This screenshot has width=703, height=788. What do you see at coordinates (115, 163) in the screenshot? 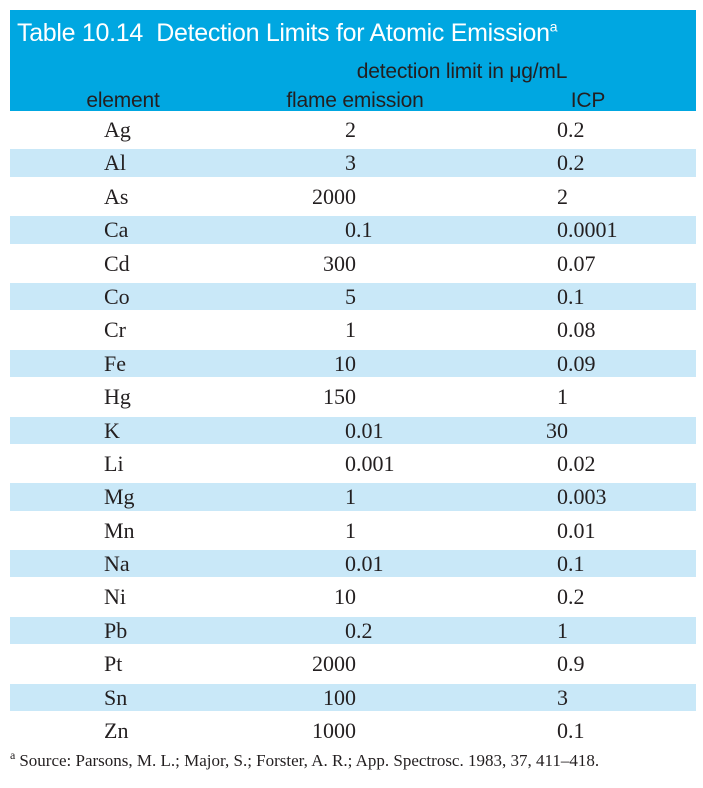
I see `element-cell: Al` at bounding box center [115, 163].